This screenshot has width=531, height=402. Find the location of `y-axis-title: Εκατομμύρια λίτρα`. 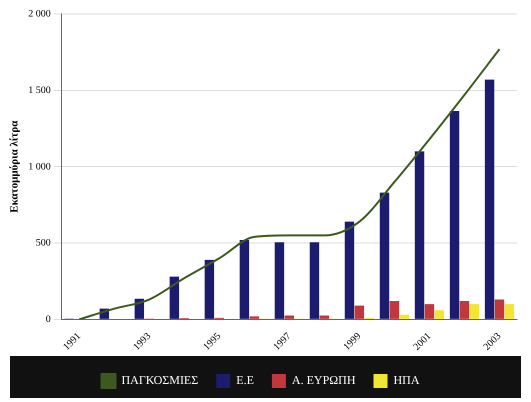

y-axis-title: Εκατομμύρια λίτρα is located at coordinates (14, 166).